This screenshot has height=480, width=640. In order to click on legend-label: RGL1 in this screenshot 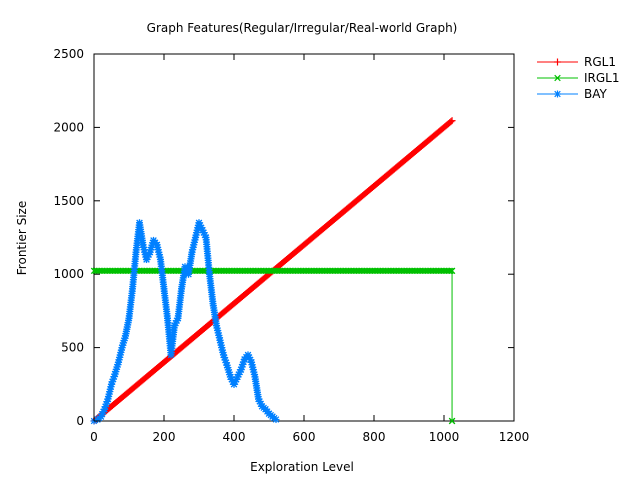, I will do `click(600, 62)`.